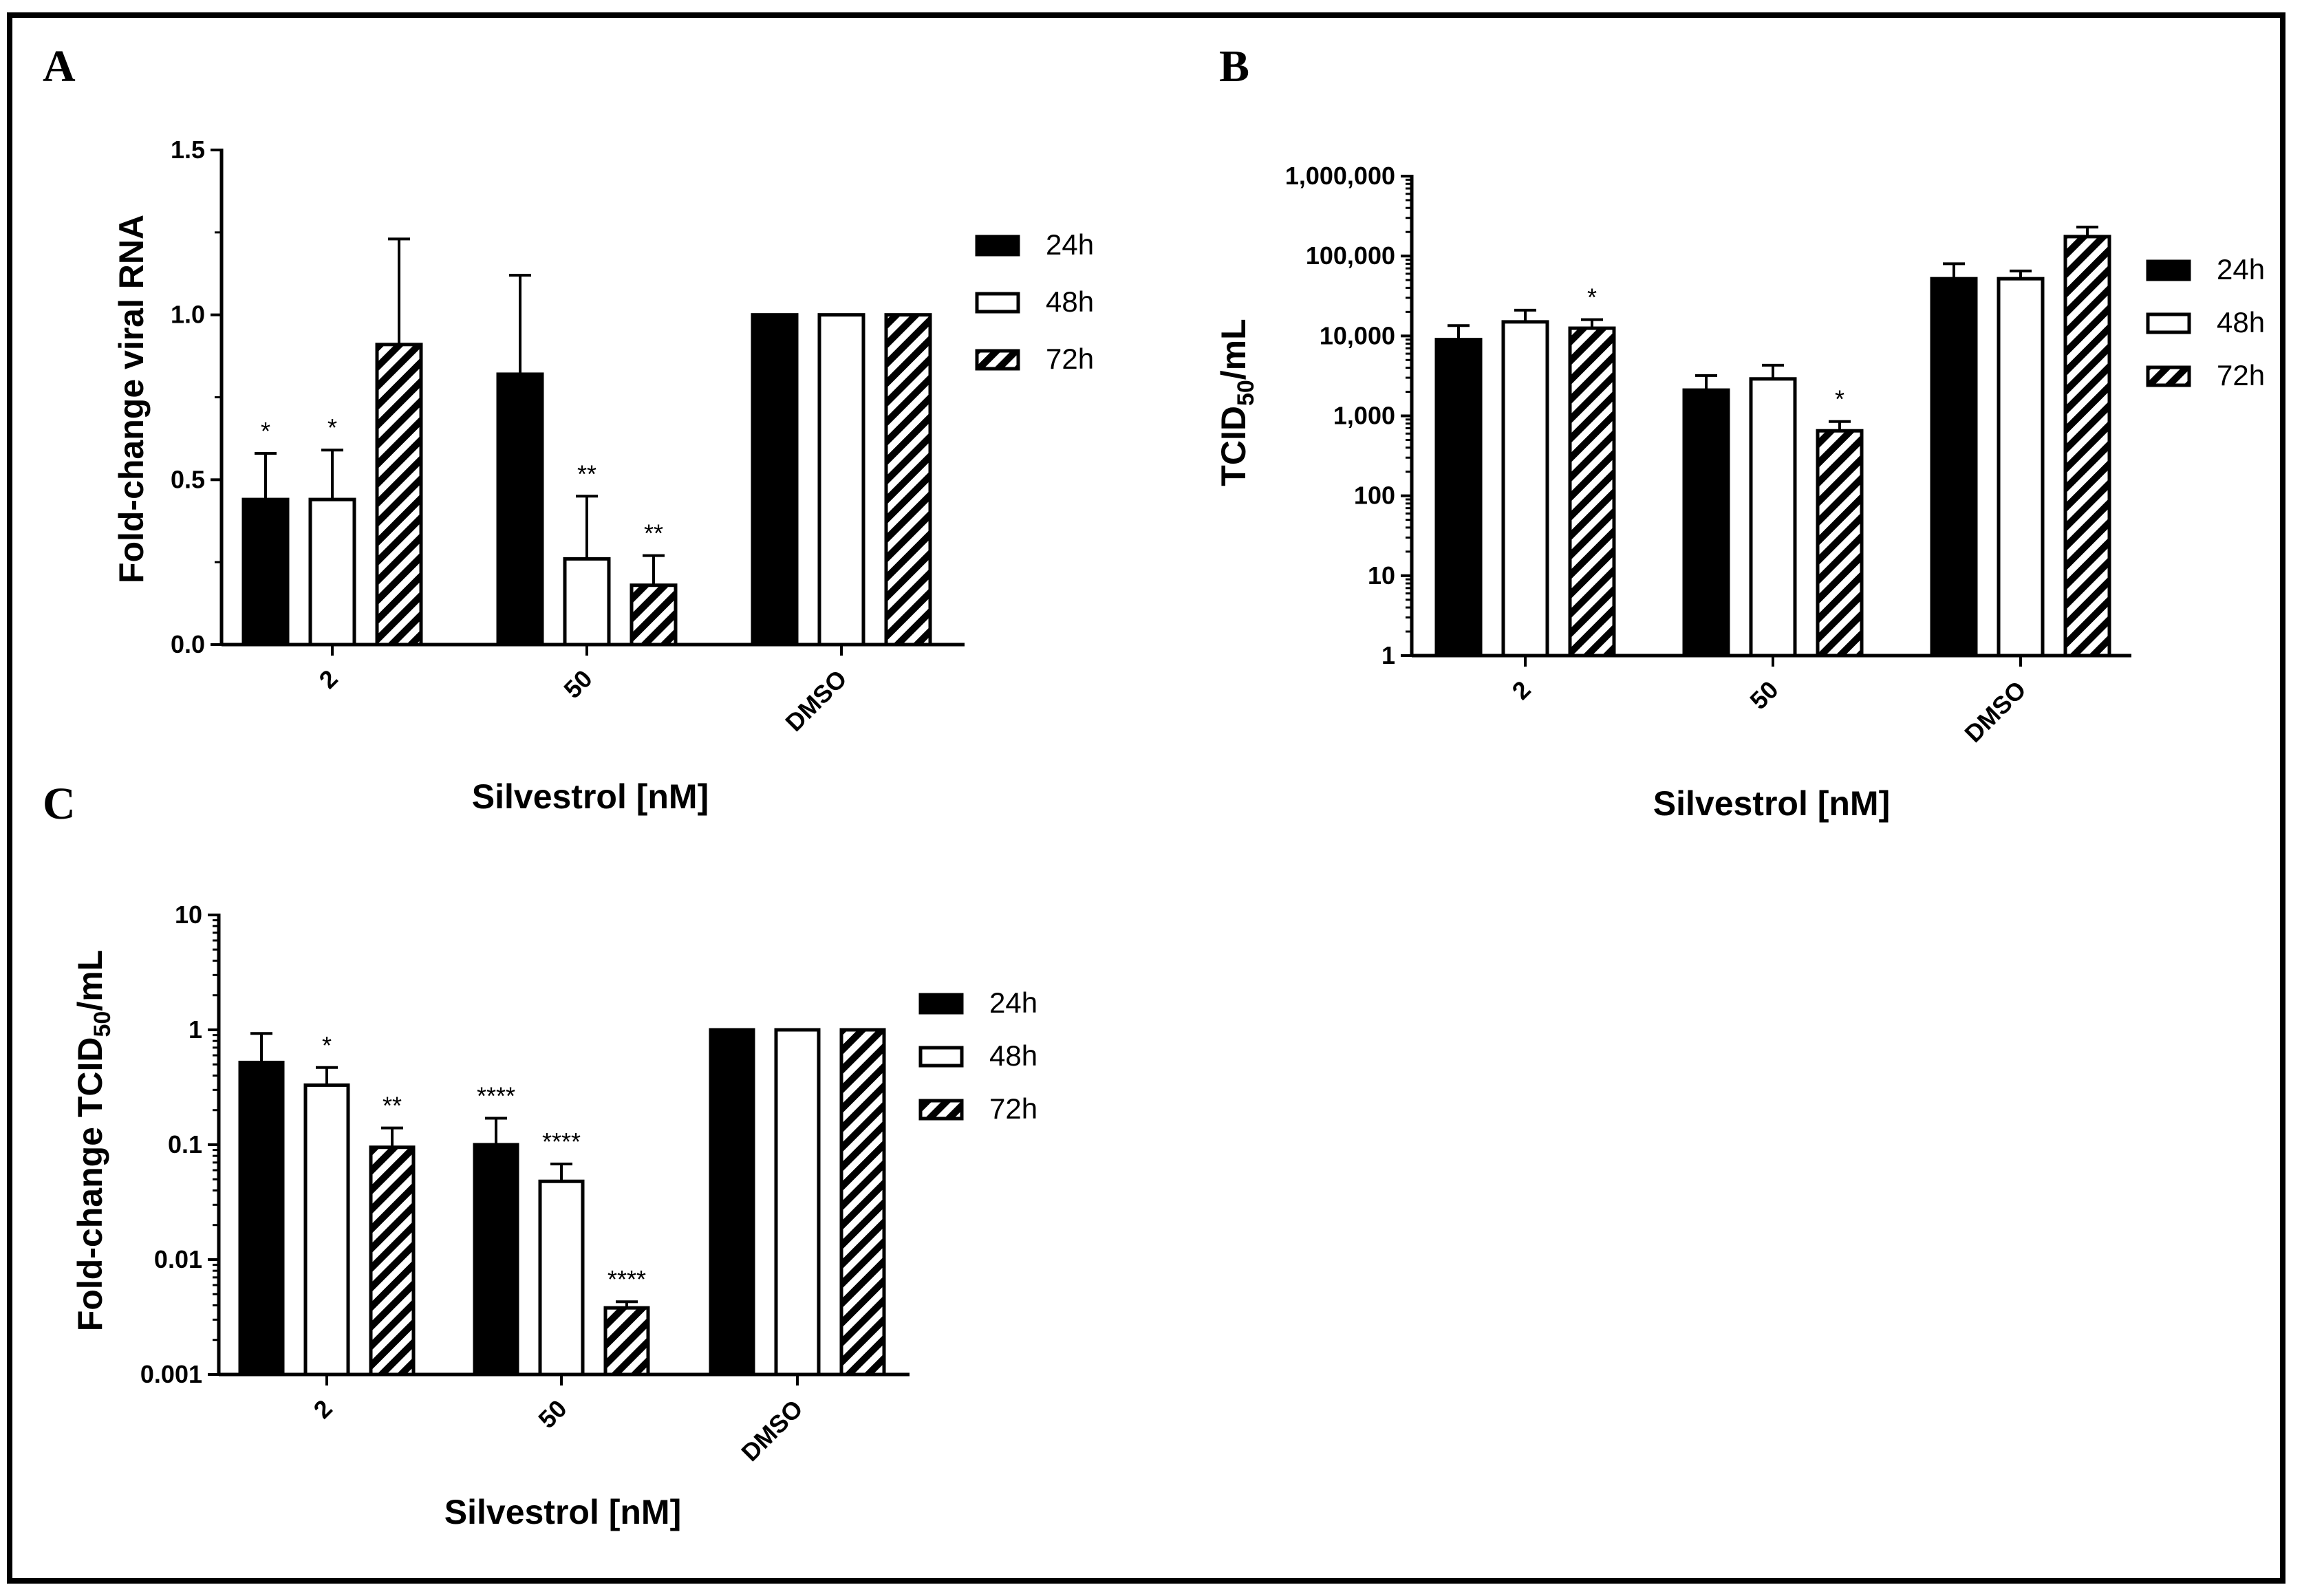  What do you see at coordinates (1070, 359) in the screenshot?
I see `legend-label-a-72h: 72h` at bounding box center [1070, 359].